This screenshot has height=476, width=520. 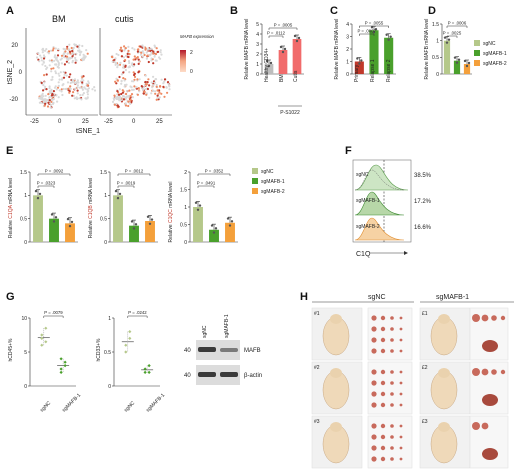 What do you see at coordinates (25, 387) in the screenshot?
I see `y-tick-label: 0` at bounding box center [25, 387].